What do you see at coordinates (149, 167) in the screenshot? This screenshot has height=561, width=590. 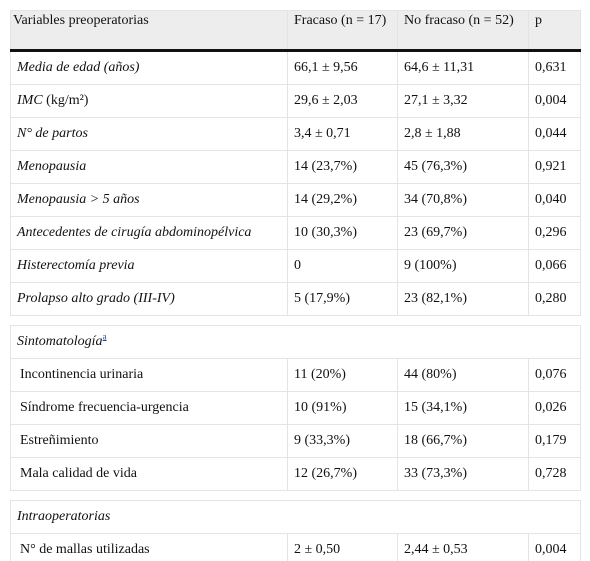 I see `row-label: Menopausia` at bounding box center [149, 167].